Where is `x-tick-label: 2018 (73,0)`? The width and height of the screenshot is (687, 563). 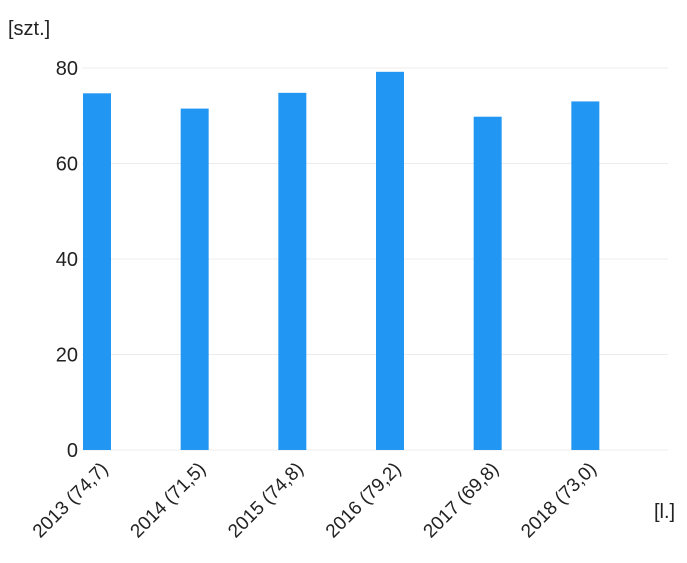 x-tick-label: 2018 (73,0) is located at coordinates (559, 501).